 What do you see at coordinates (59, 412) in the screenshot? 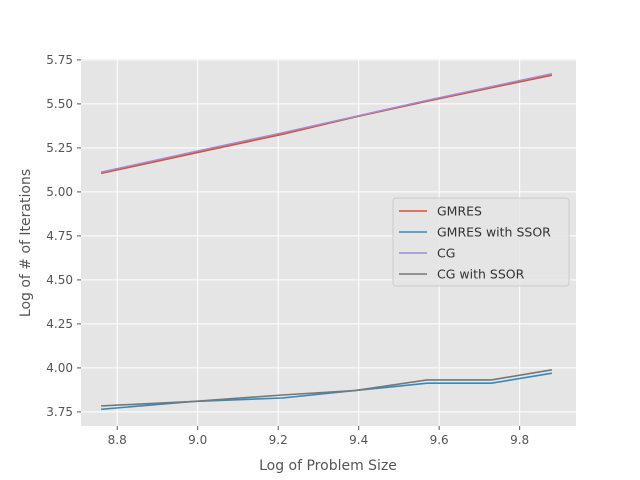
I see `y-tick-label: 3.75` at bounding box center [59, 412].